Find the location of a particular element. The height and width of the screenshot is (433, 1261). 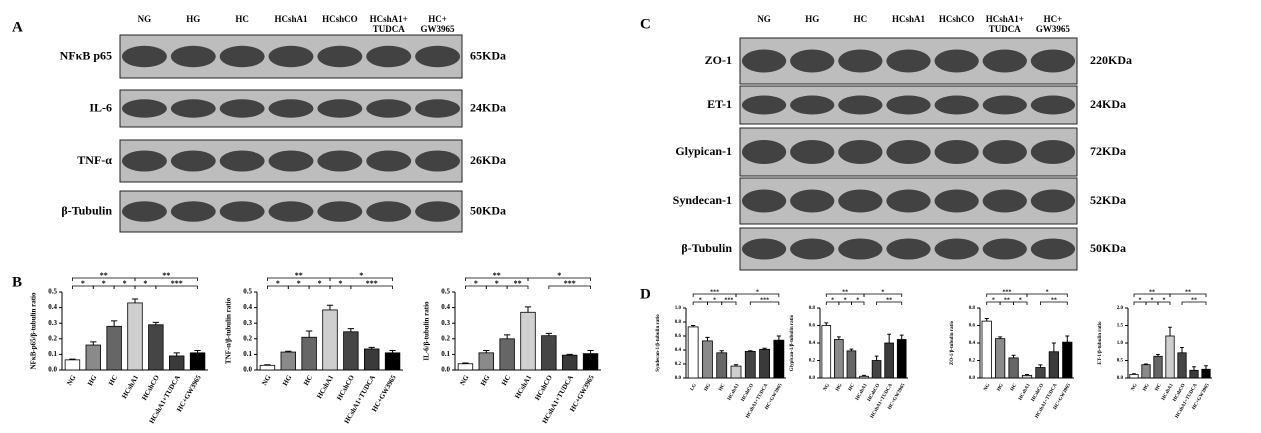

y-tick-label: 0.1 is located at coordinates (445, 354).